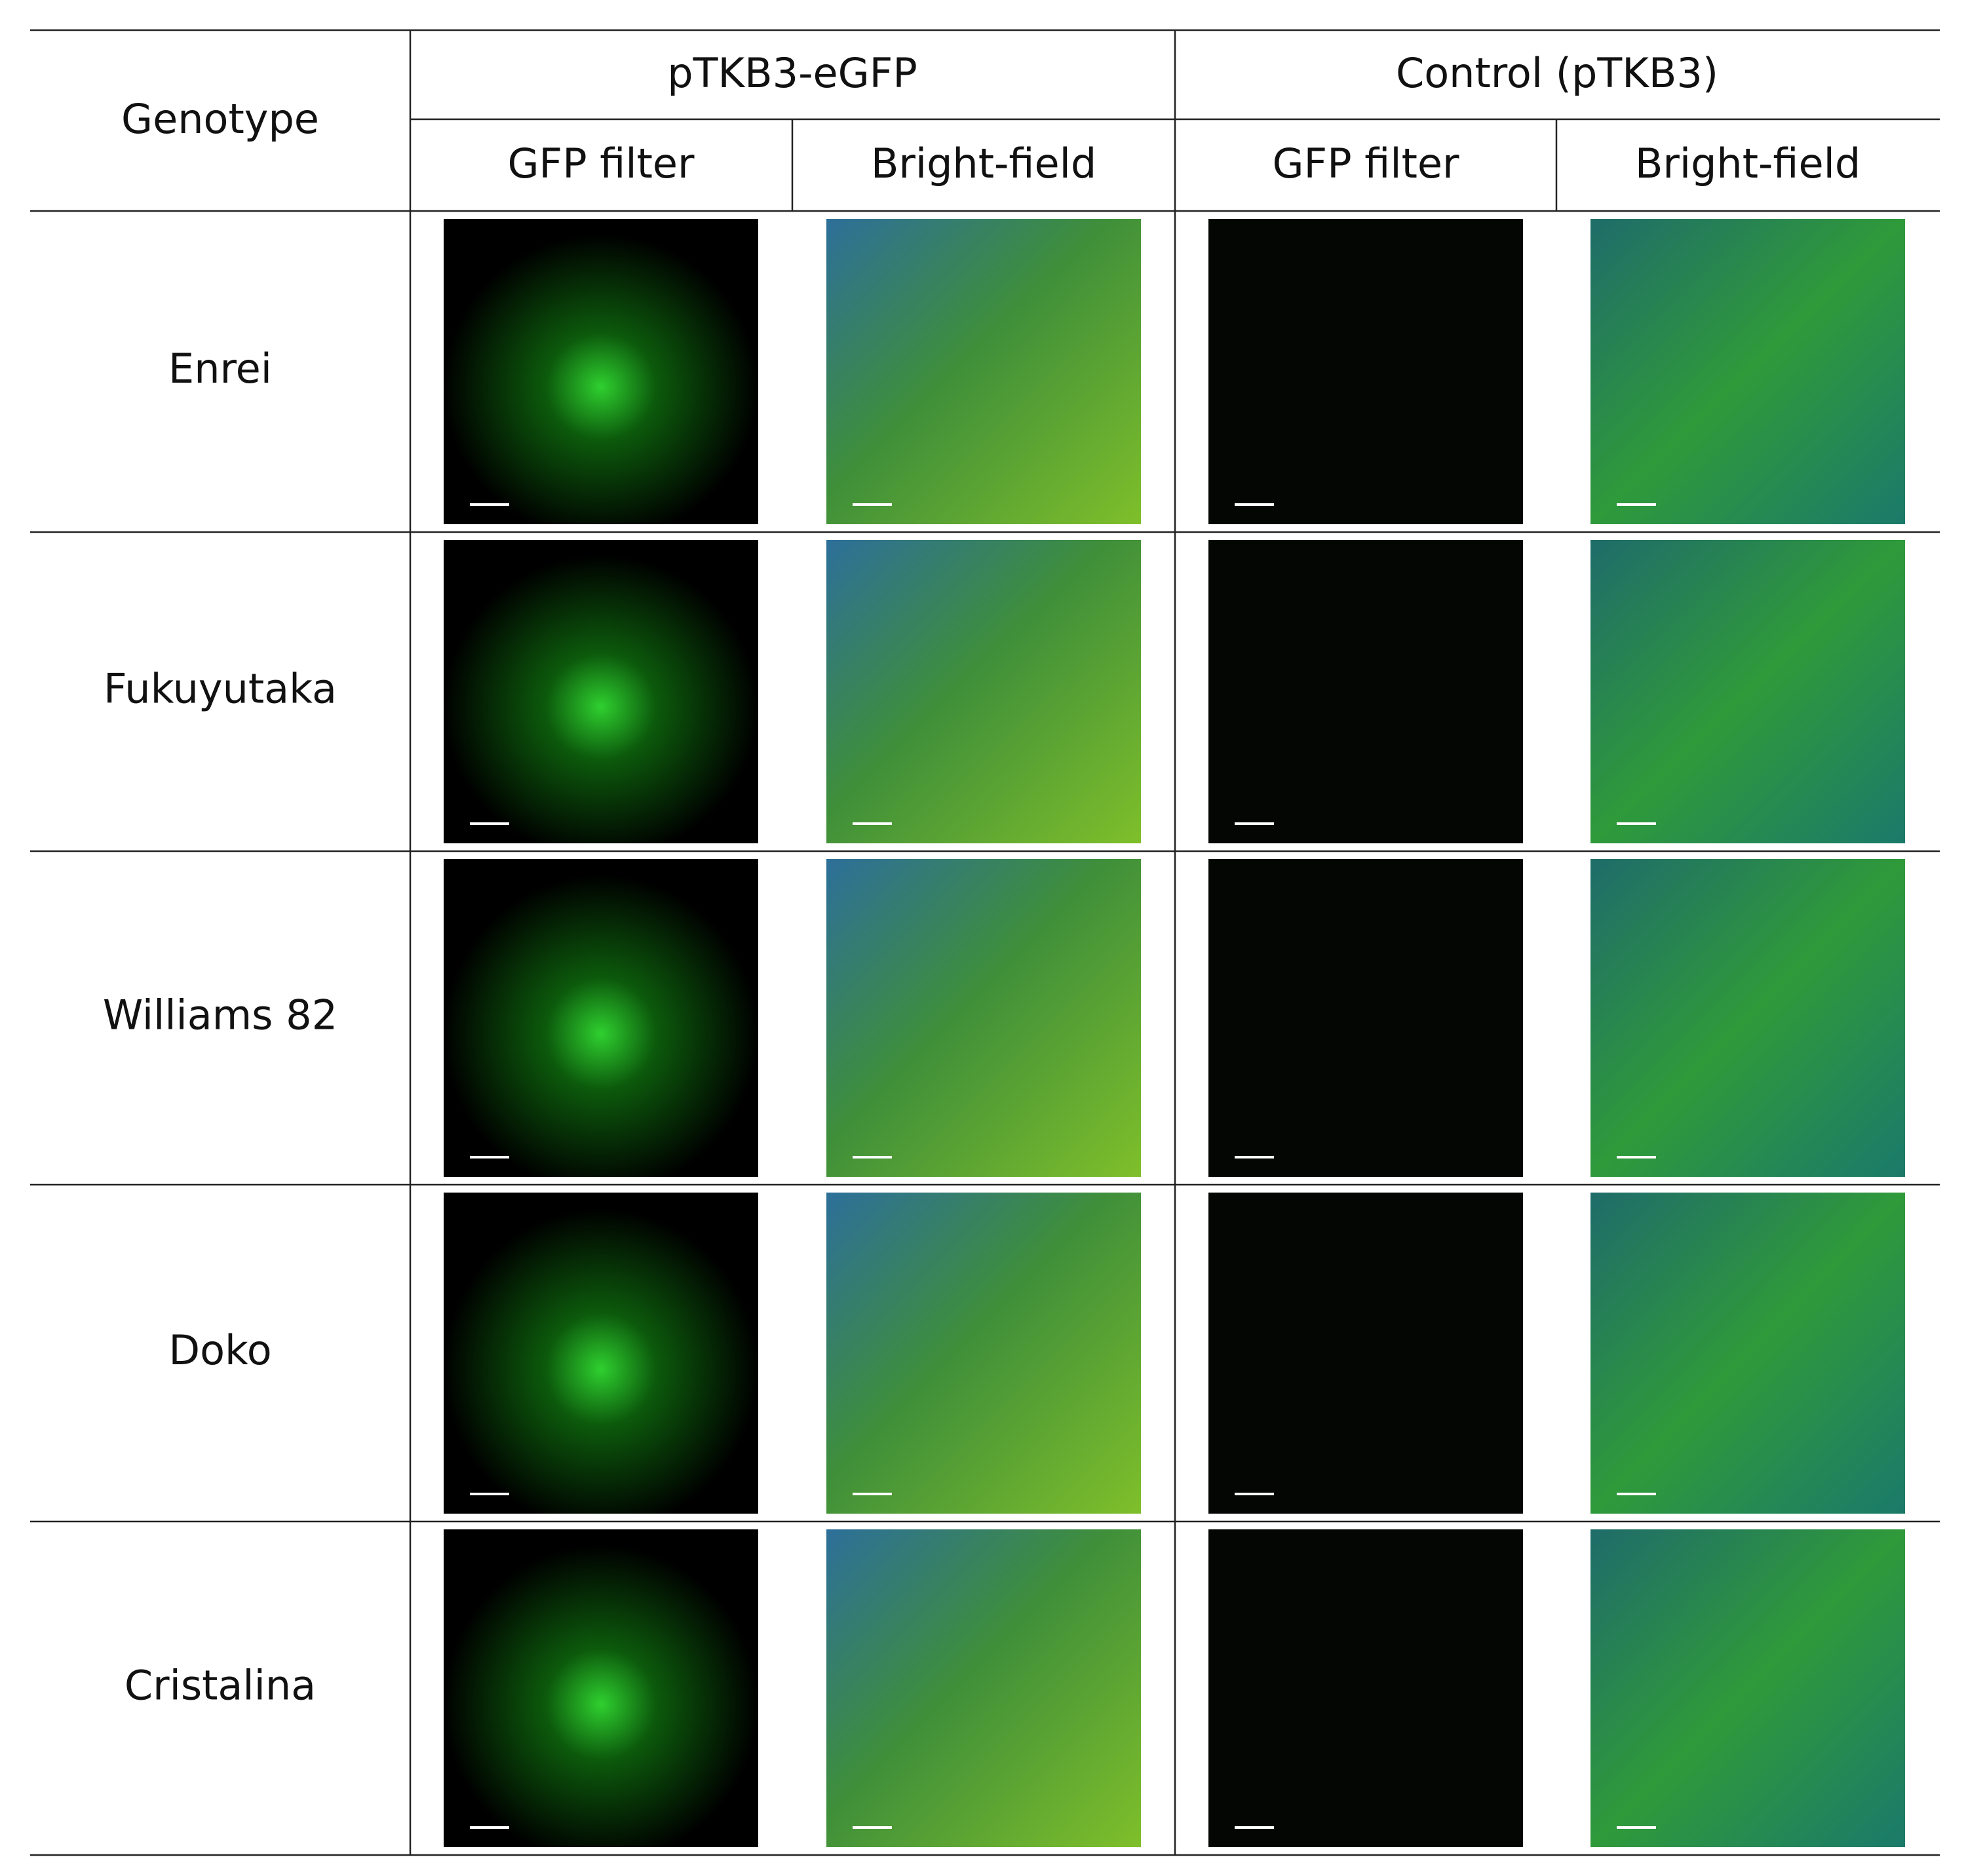 The image size is (1966, 1876). Describe the element at coordinates (220, 368) in the screenshot. I see `genotype-name: Enrei` at that location.